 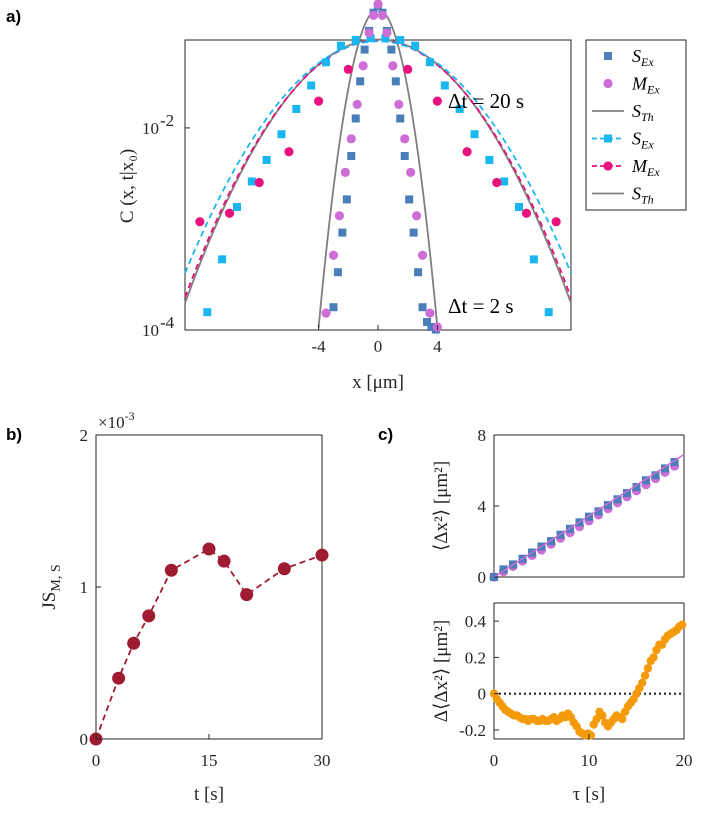 What do you see at coordinates (482, 506) in the screenshot?
I see `c-top-ytick-label-1: 4` at bounding box center [482, 506].